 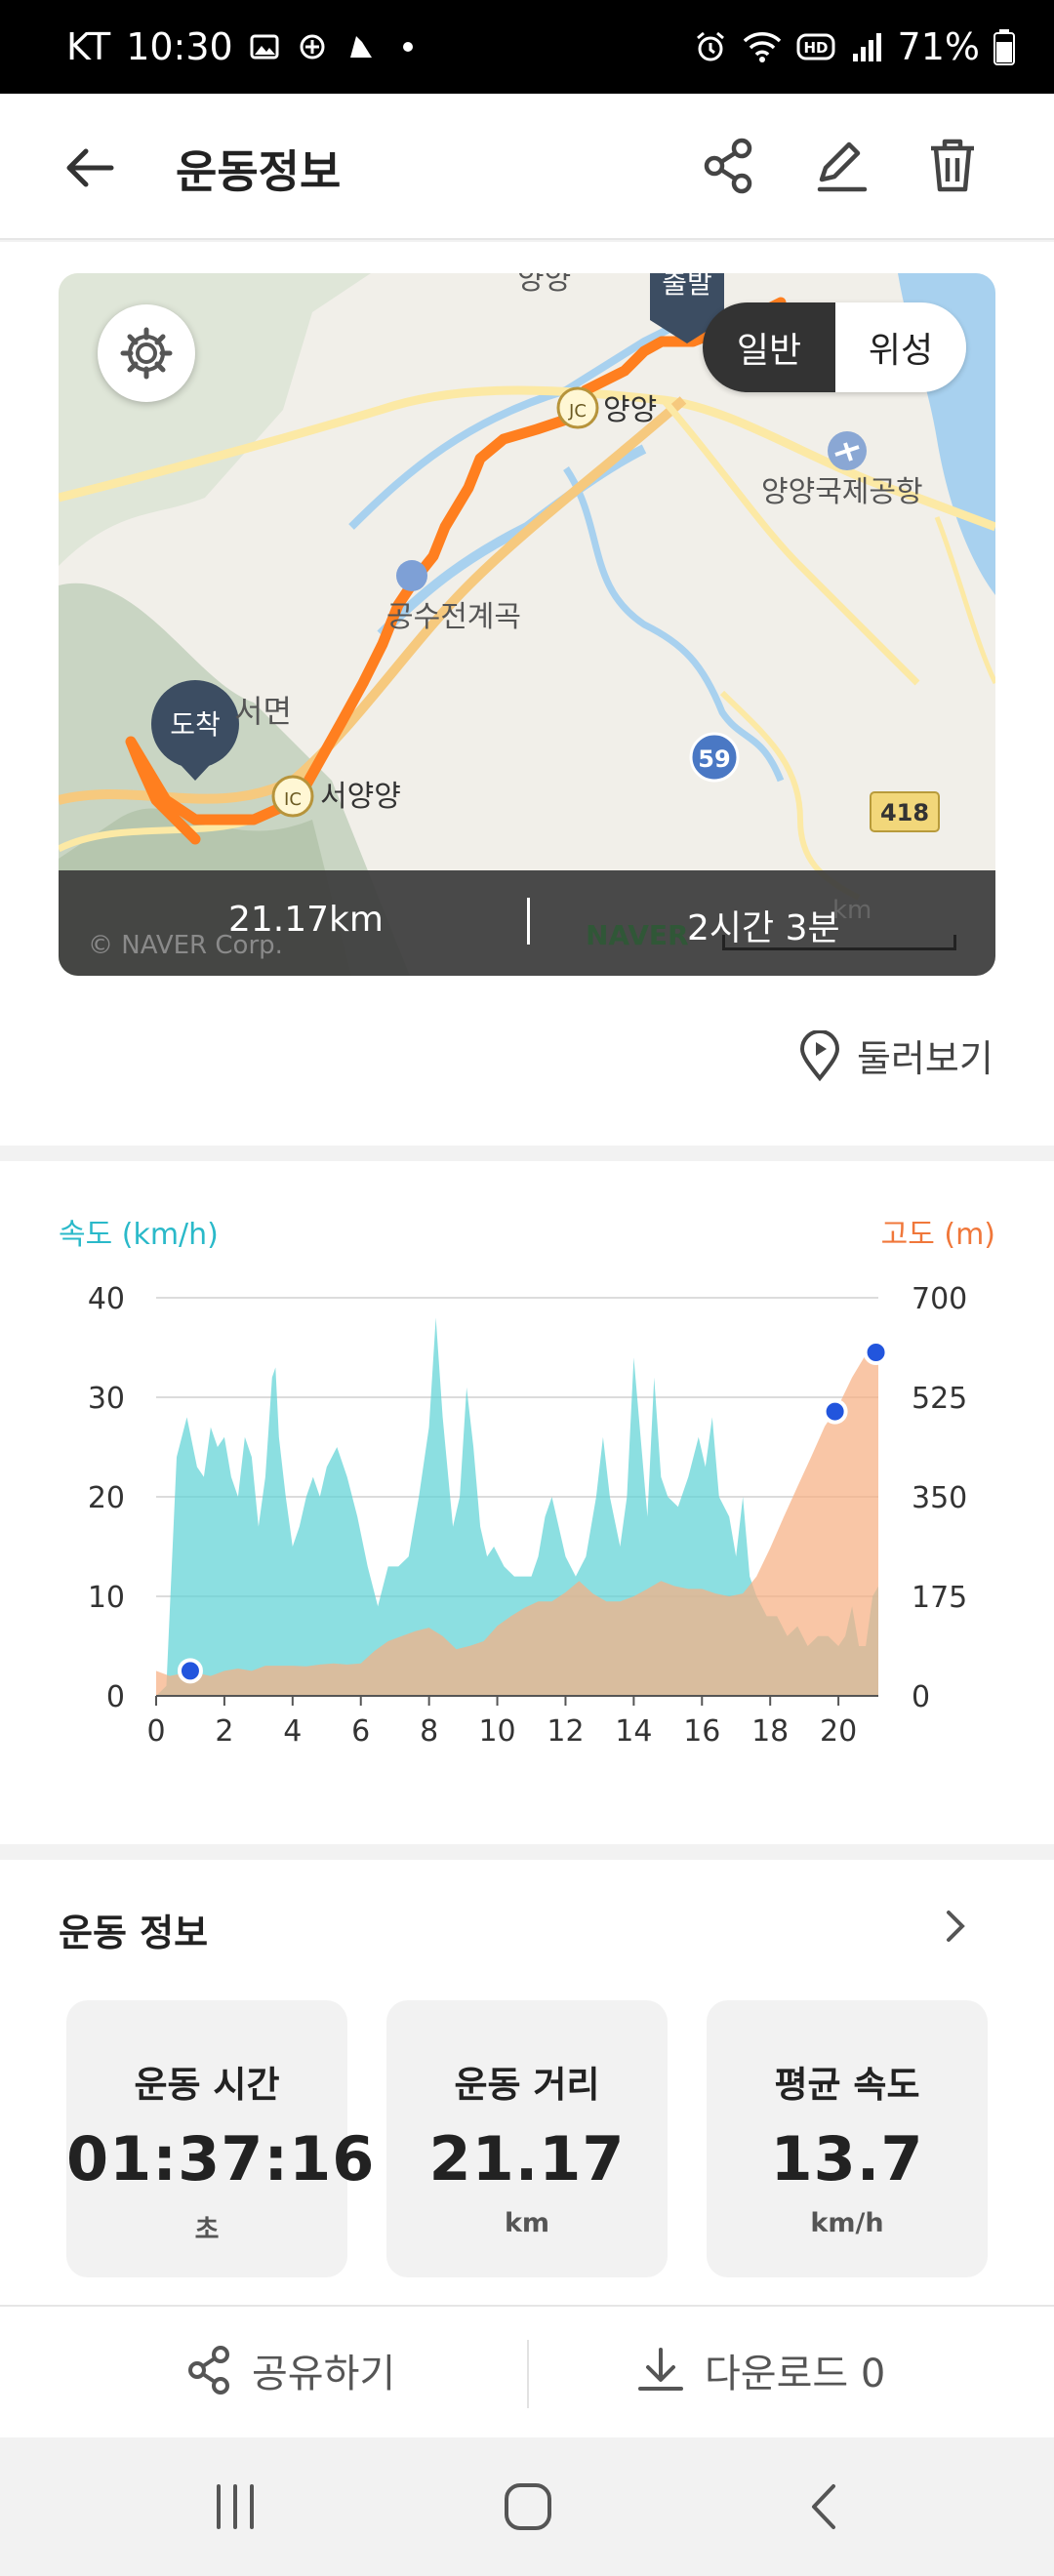 What do you see at coordinates (89, 46) in the screenshot?
I see `carrier-label: KT` at bounding box center [89, 46].